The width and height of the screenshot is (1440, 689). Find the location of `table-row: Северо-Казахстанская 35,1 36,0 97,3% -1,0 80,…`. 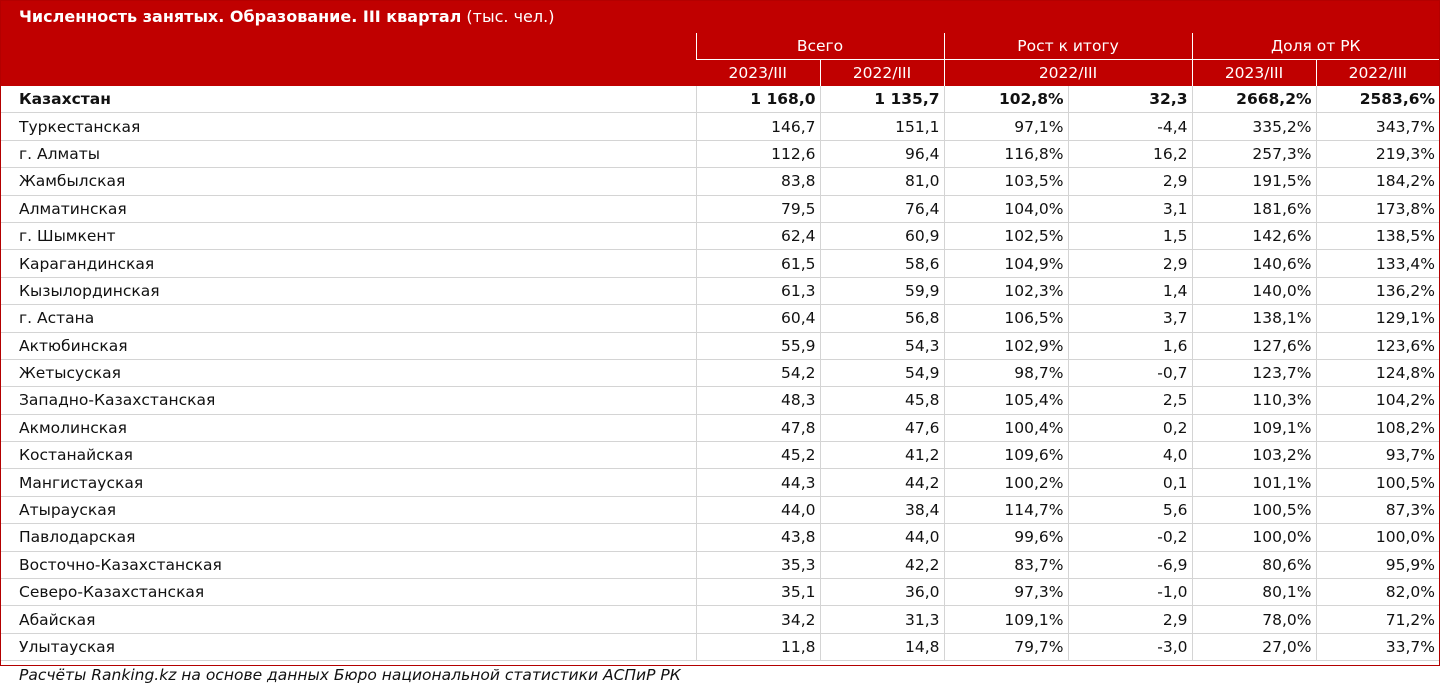

table-row: Северо-Казахстанская 35,1 36,0 97,3% -1,0 80,… is located at coordinates (720, 592).